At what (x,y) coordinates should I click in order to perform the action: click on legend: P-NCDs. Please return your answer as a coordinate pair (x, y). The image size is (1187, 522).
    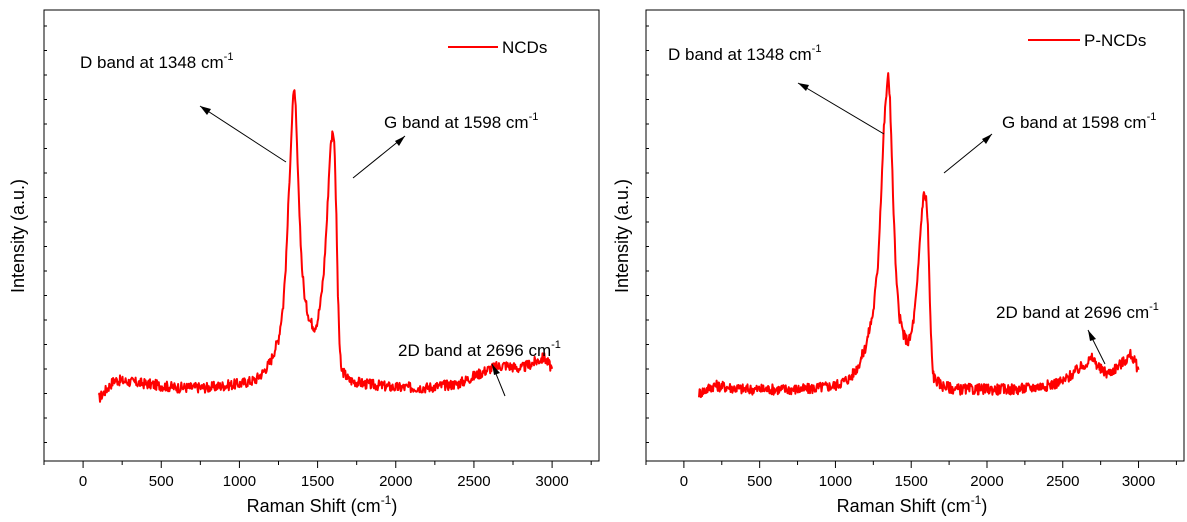
    Looking at the image, I should click on (1087, 40).